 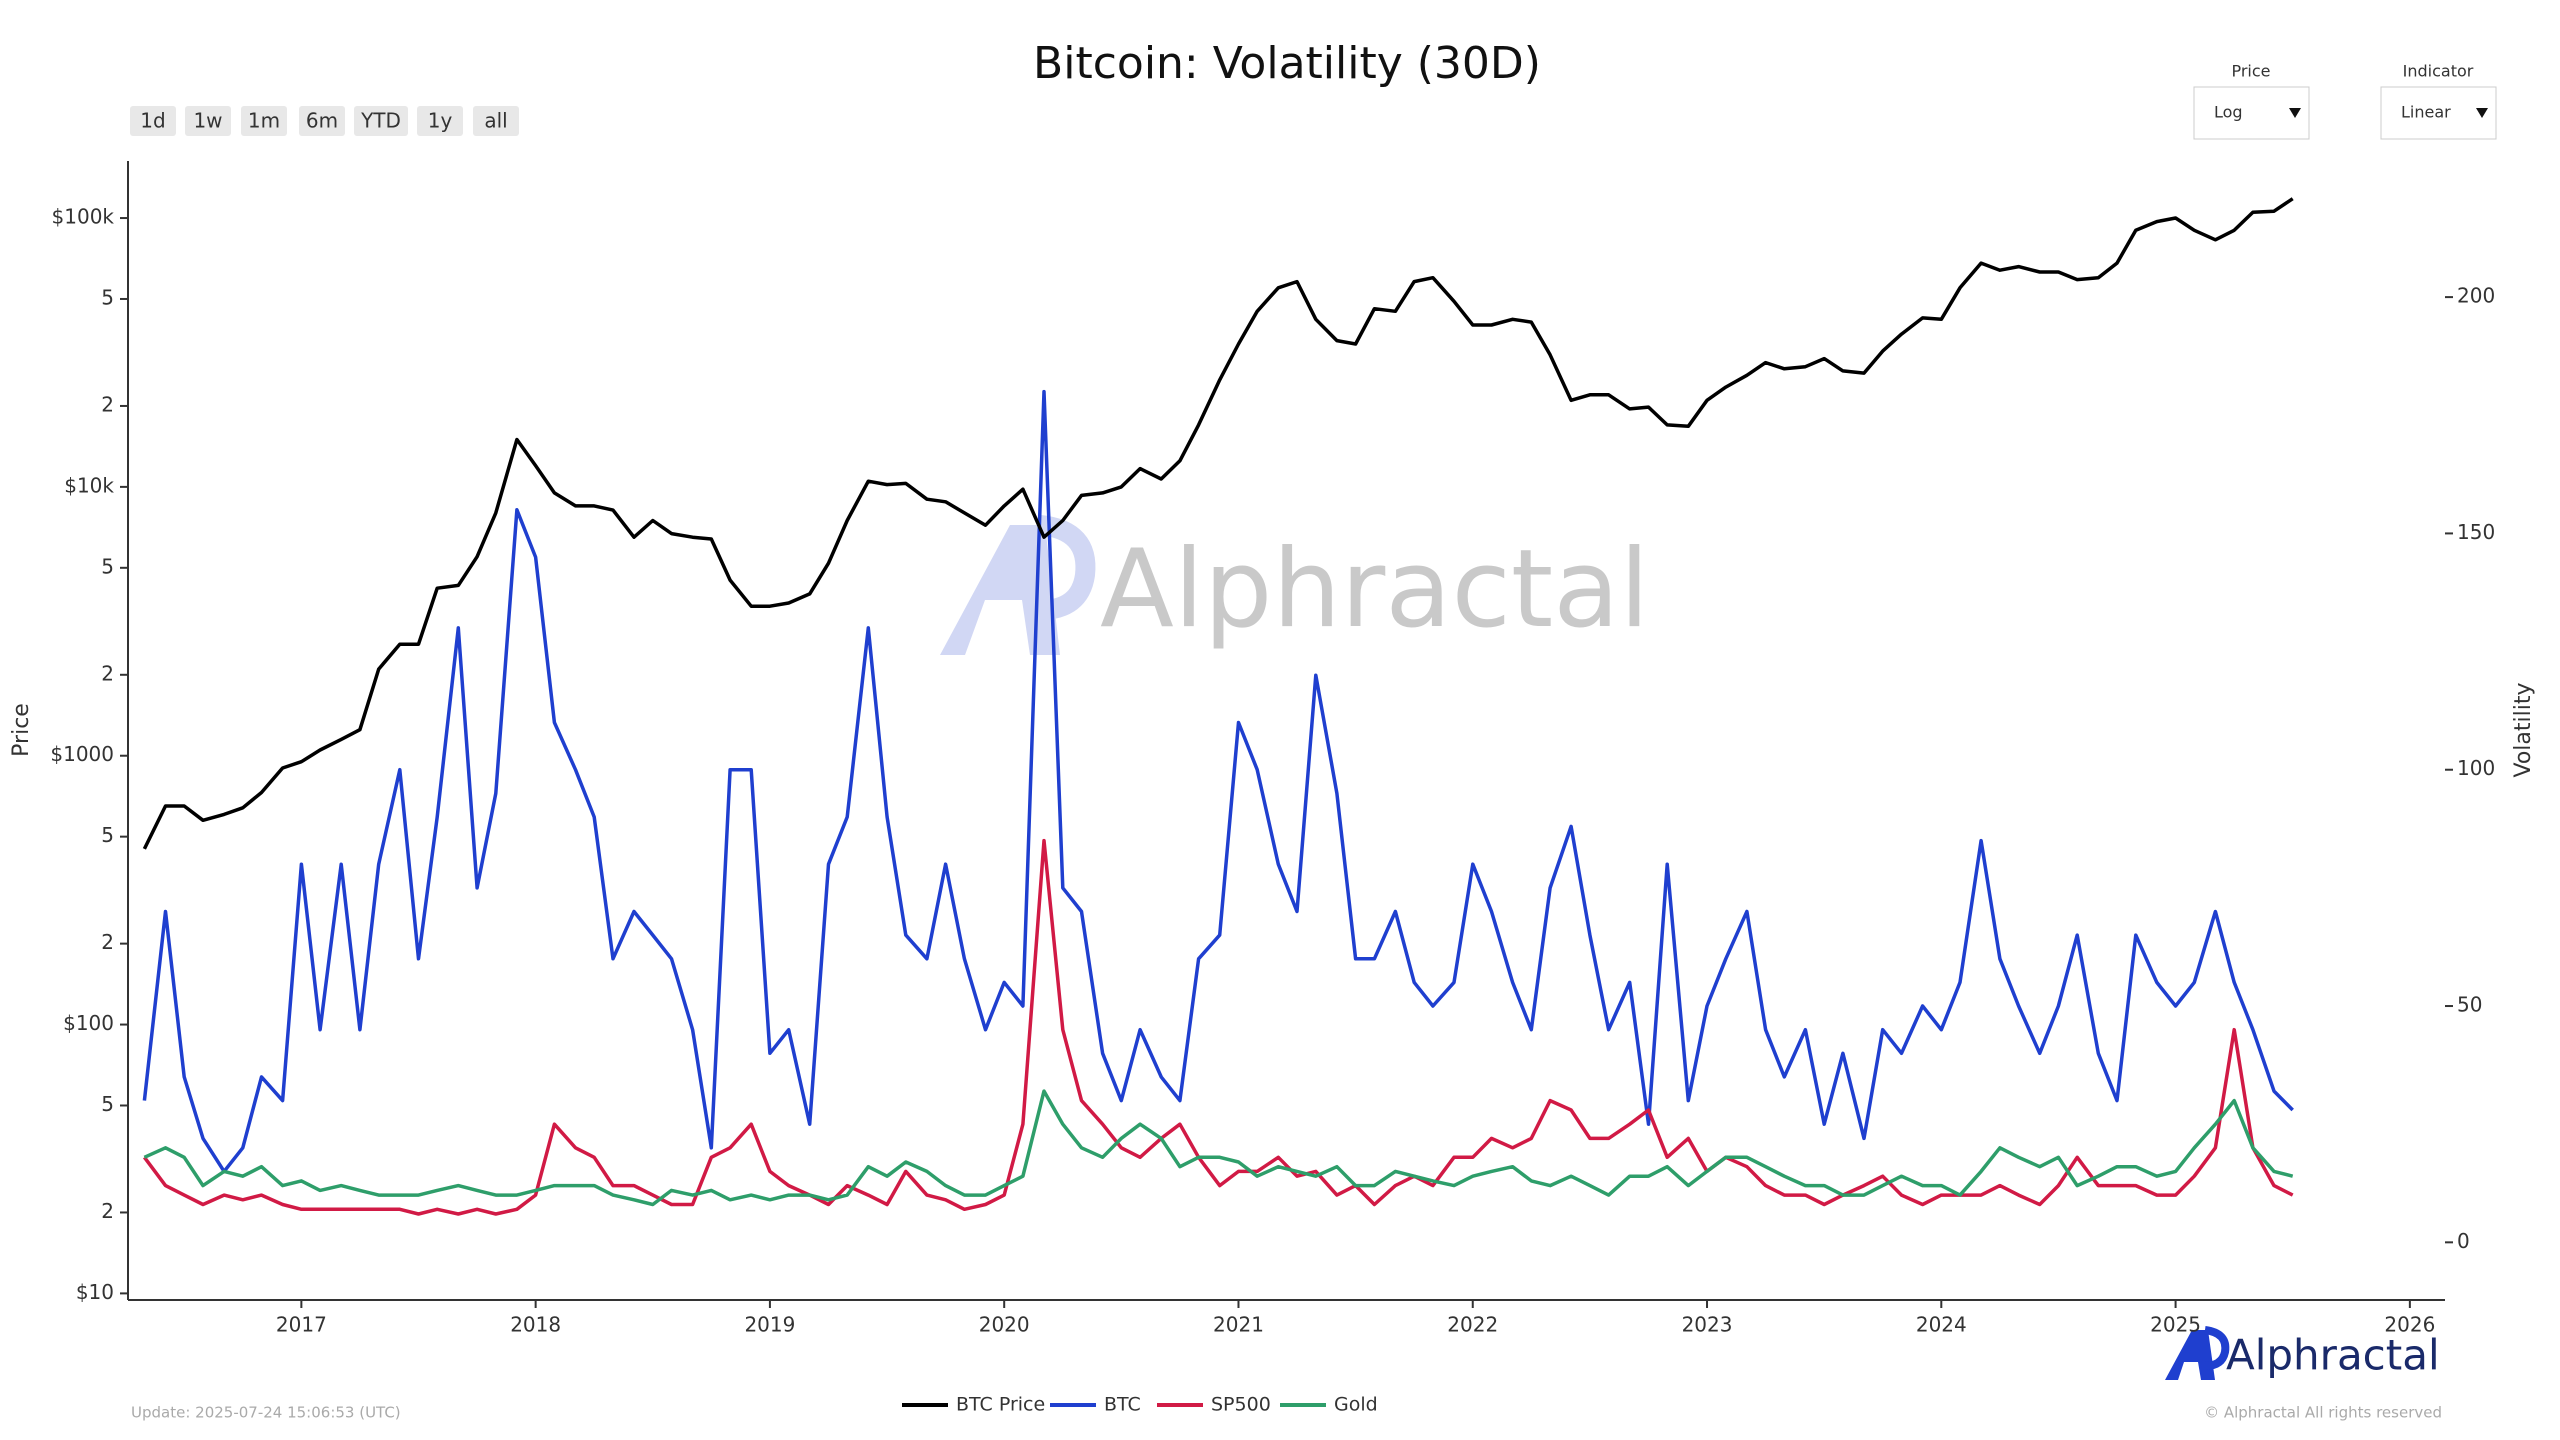 I want to click on range-button-label: 1m, so click(x=264, y=121).